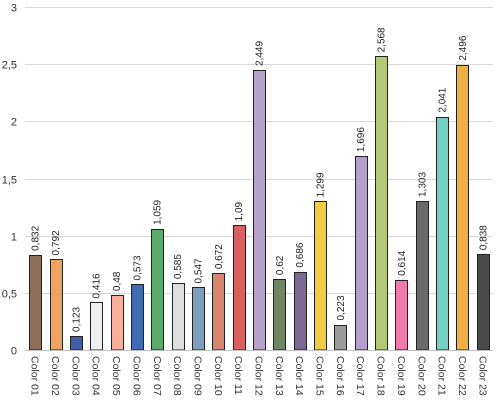  What do you see at coordinates (443, 99) in the screenshot?
I see `data-label: 2,041` at bounding box center [443, 99].